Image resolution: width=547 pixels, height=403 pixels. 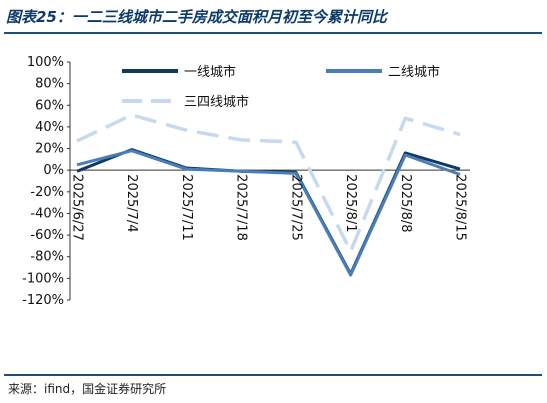 What do you see at coordinates (49, 127) in the screenshot?
I see `y-tick-label: 40%` at bounding box center [49, 127].